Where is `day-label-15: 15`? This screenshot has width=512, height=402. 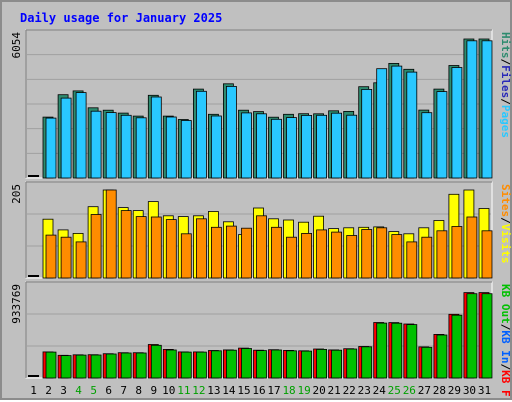 day-label-15: 15 is located at coordinates (243, 390).